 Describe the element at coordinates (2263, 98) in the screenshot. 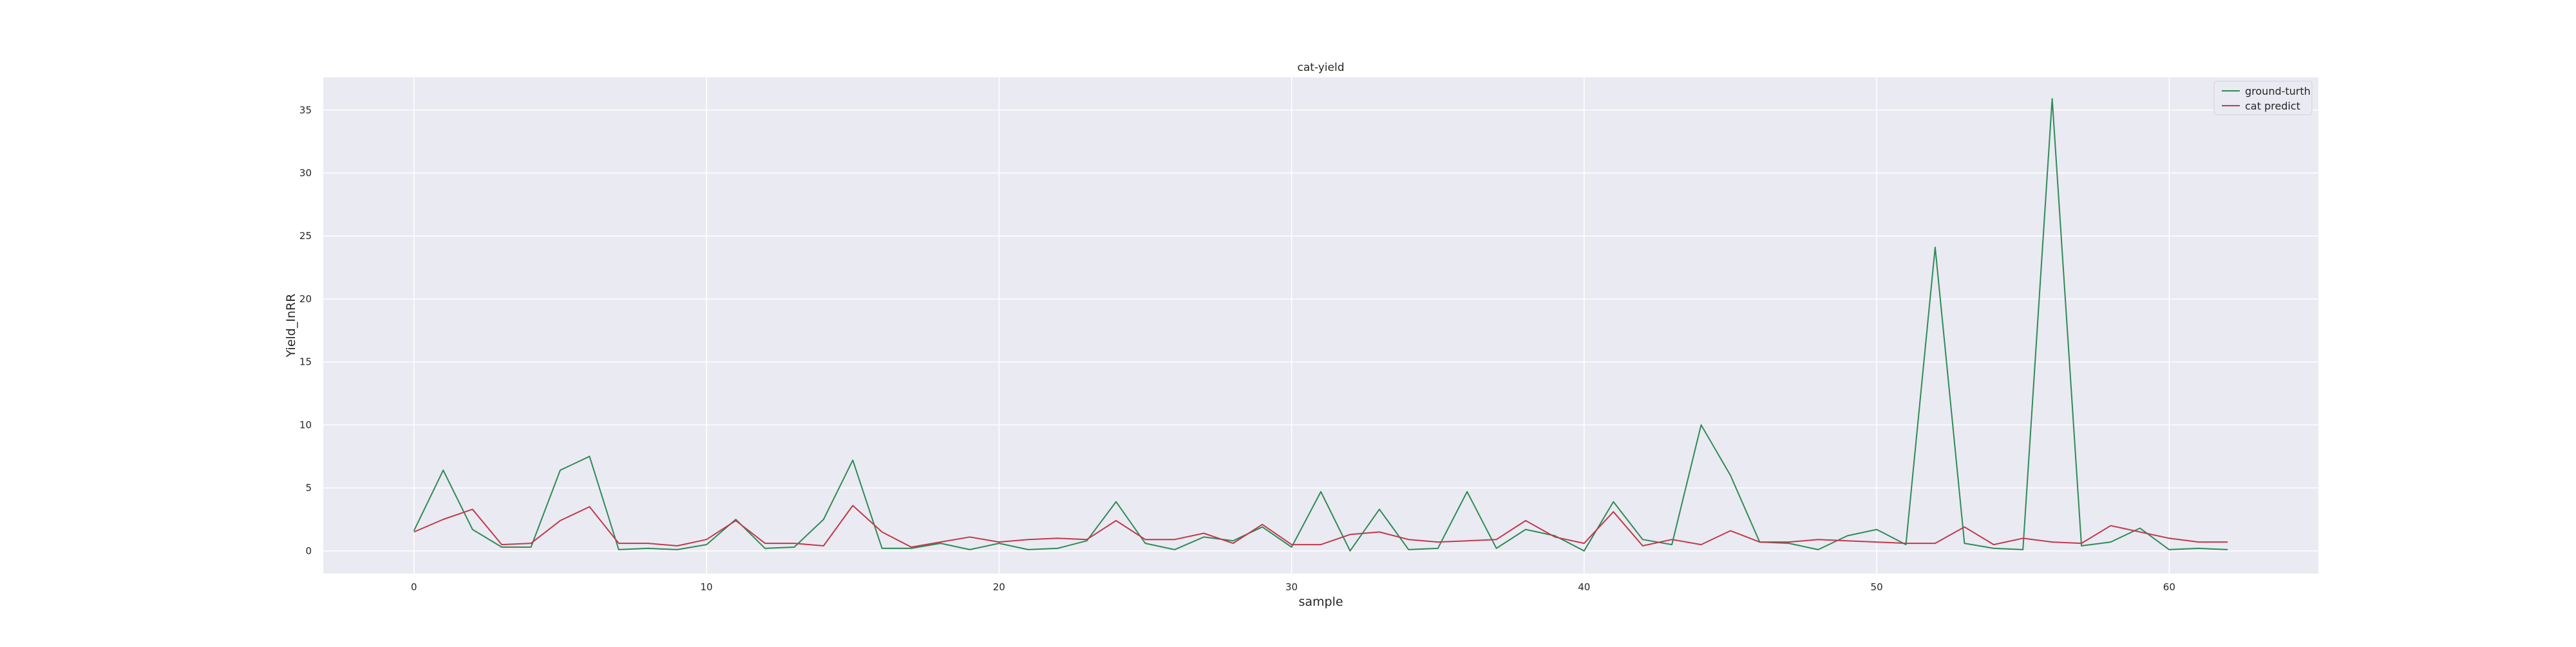

I see `legend: ground-turth cat predict` at that location.